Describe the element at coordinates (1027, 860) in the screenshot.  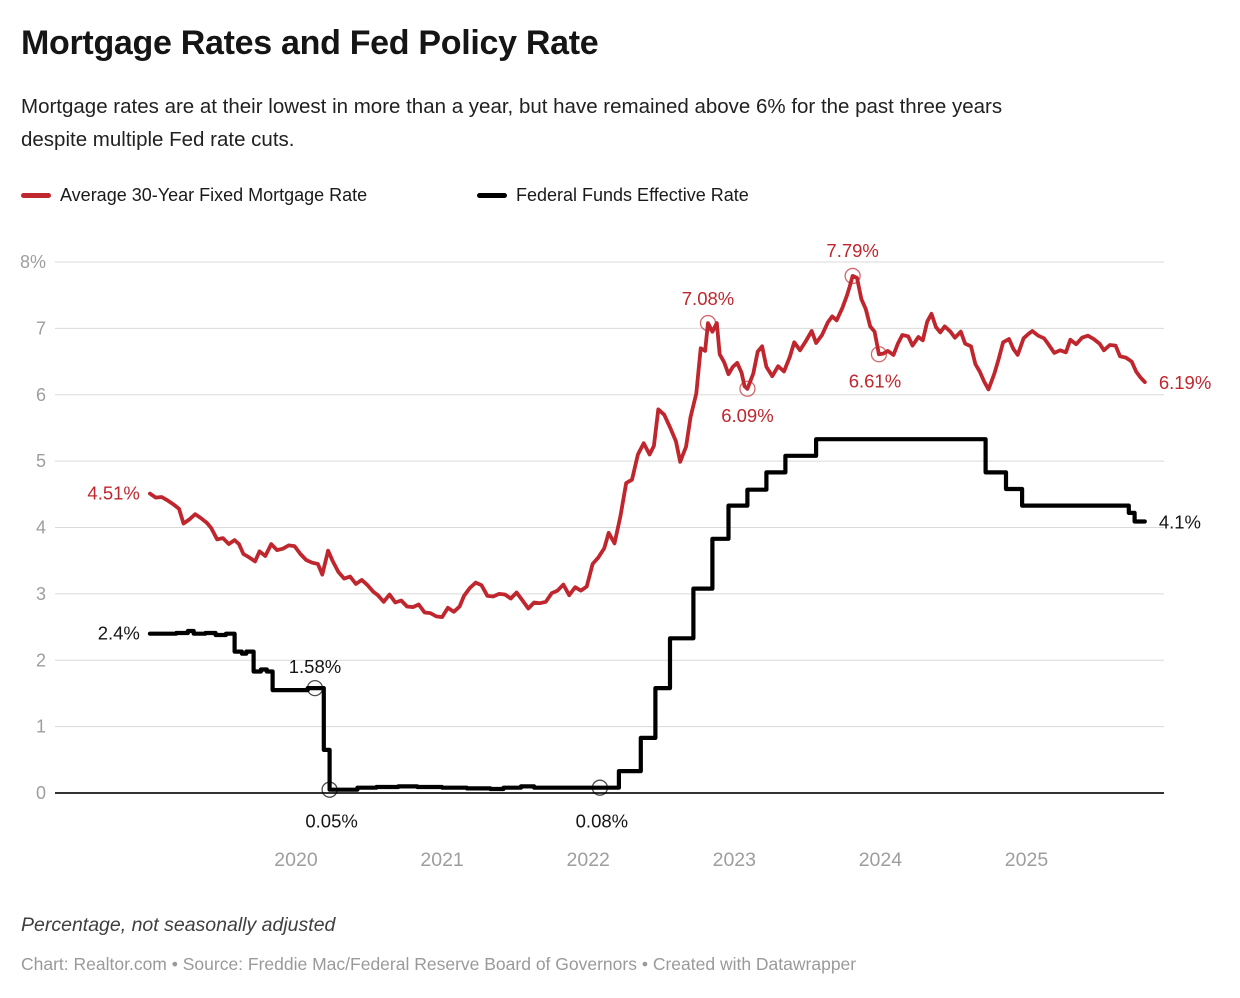
I see `x-axis-tick-label: 2025` at that location.